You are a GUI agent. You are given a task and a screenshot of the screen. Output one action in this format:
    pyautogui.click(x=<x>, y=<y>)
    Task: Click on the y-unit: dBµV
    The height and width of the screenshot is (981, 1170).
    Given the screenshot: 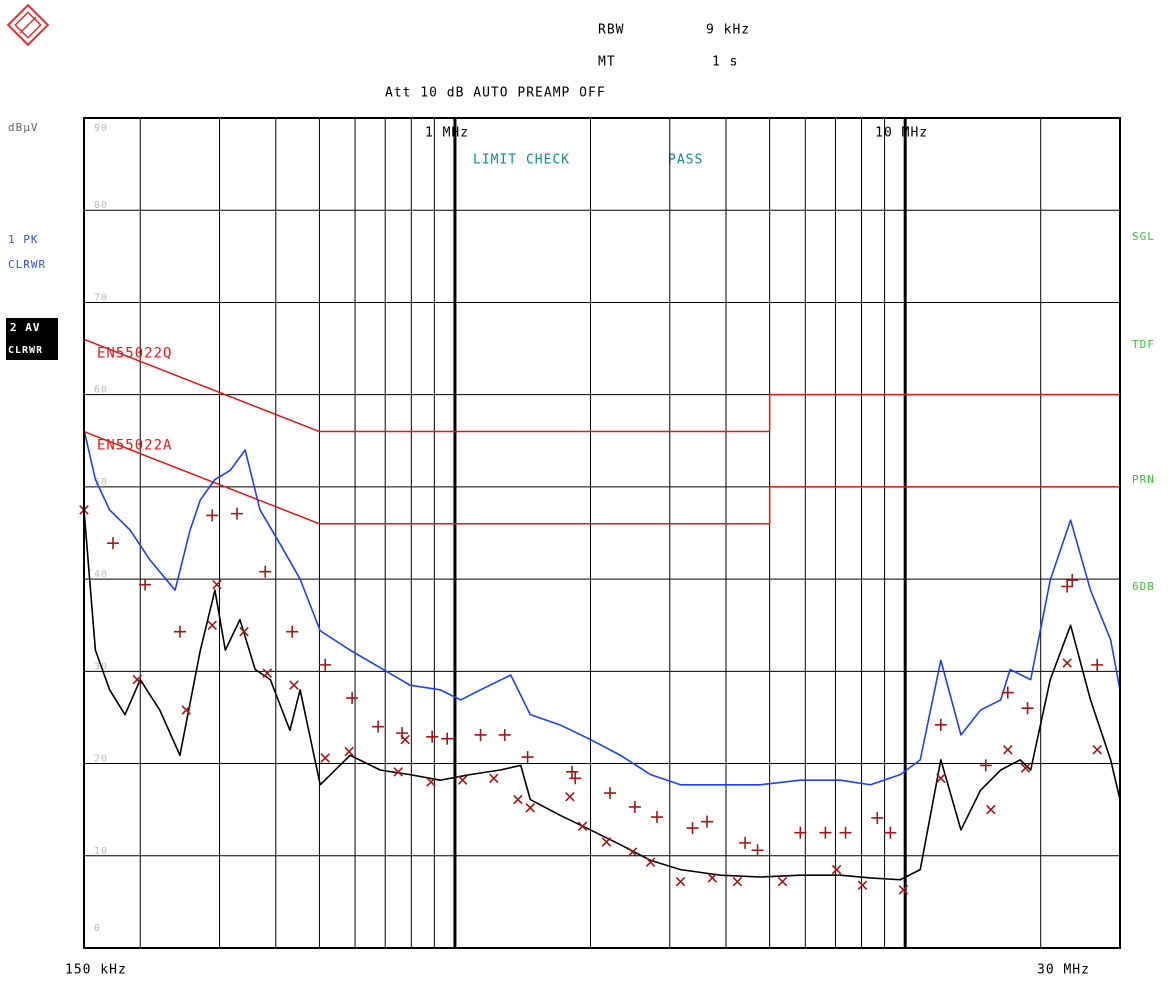 What is the action you would take?
    pyautogui.click(x=23, y=127)
    